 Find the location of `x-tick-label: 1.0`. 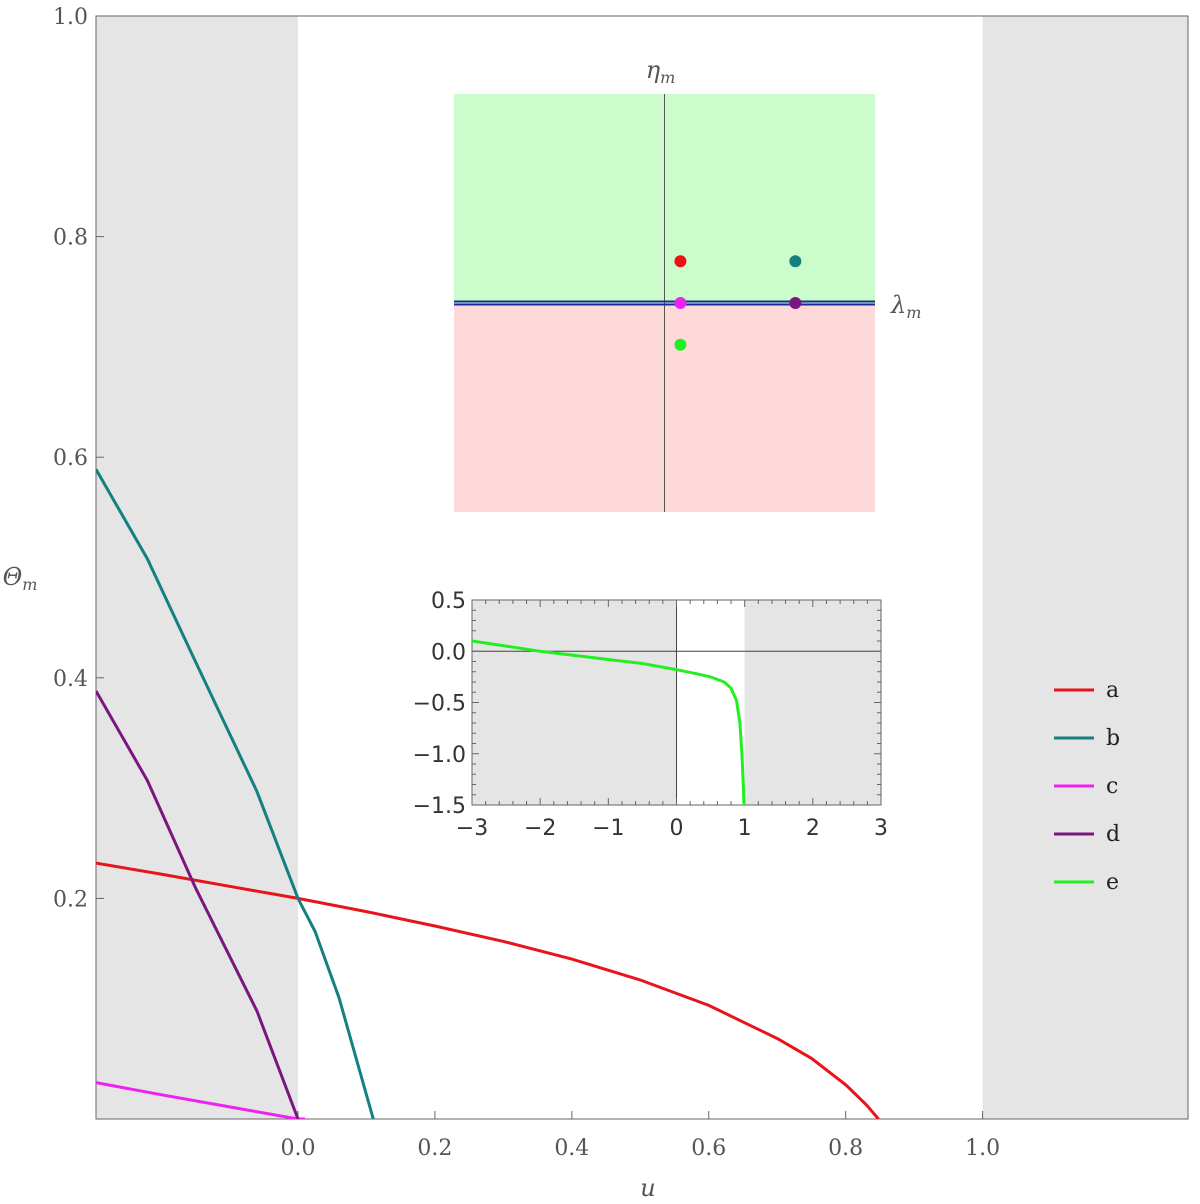

x-tick-label: 1.0 is located at coordinates (982, 1148).